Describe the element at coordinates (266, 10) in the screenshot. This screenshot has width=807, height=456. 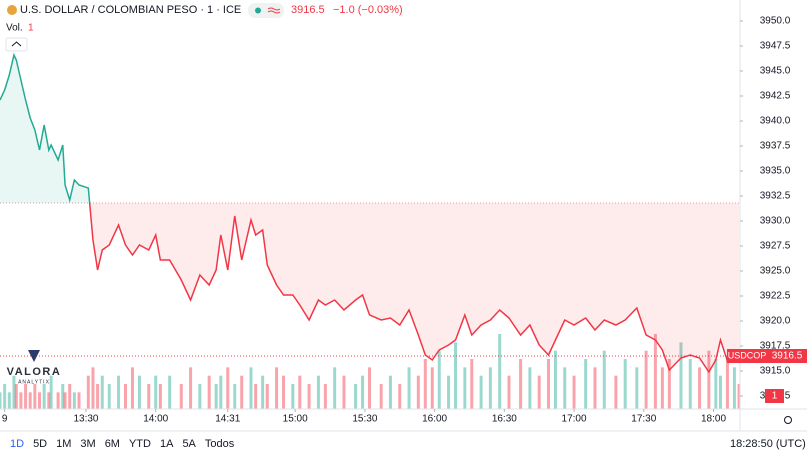
I see `status-pill` at that location.